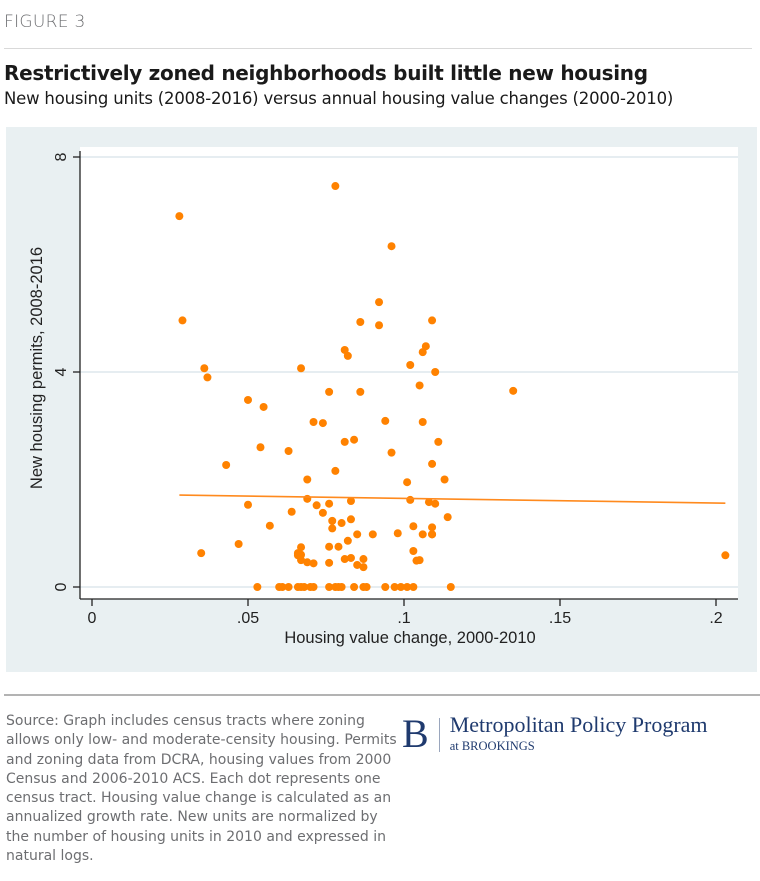  What do you see at coordinates (45, 22) in the screenshot?
I see `figure-label: FIGURE 3` at bounding box center [45, 22].